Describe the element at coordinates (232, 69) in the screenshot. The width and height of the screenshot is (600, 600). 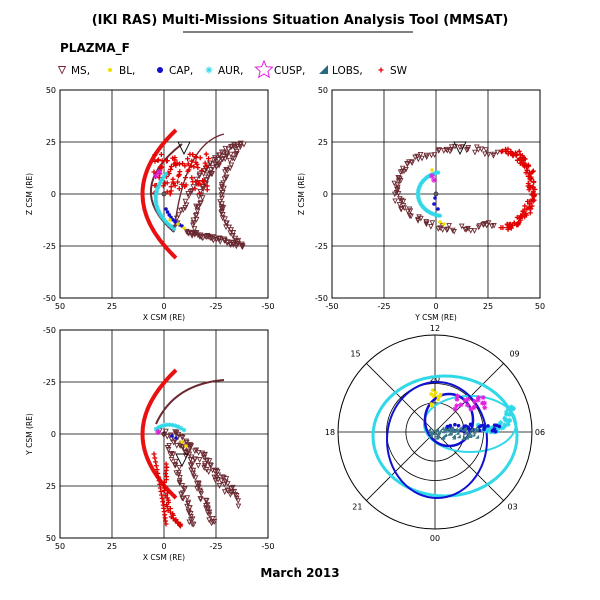
I see `legend: MS, BL, CAP, AUR, CUSP, LOBS, SW` at that location.